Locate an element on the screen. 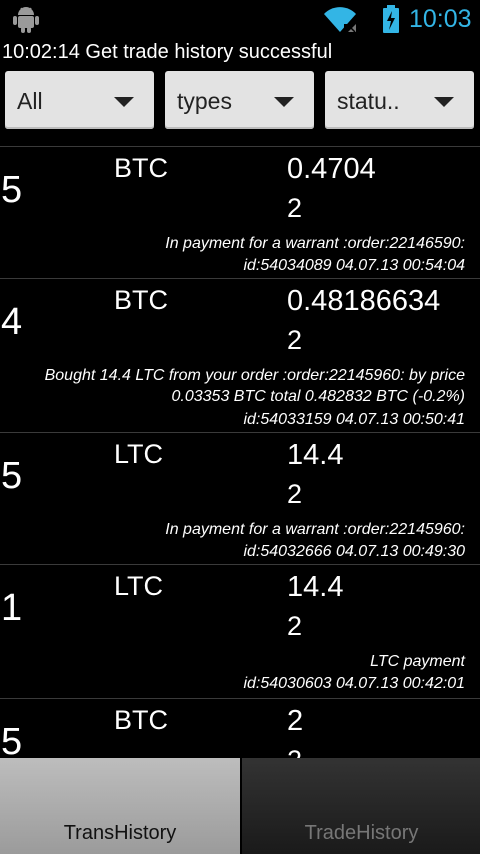 The image size is (480, 854). status-filter-spinner: statu.. is located at coordinates (399, 100).